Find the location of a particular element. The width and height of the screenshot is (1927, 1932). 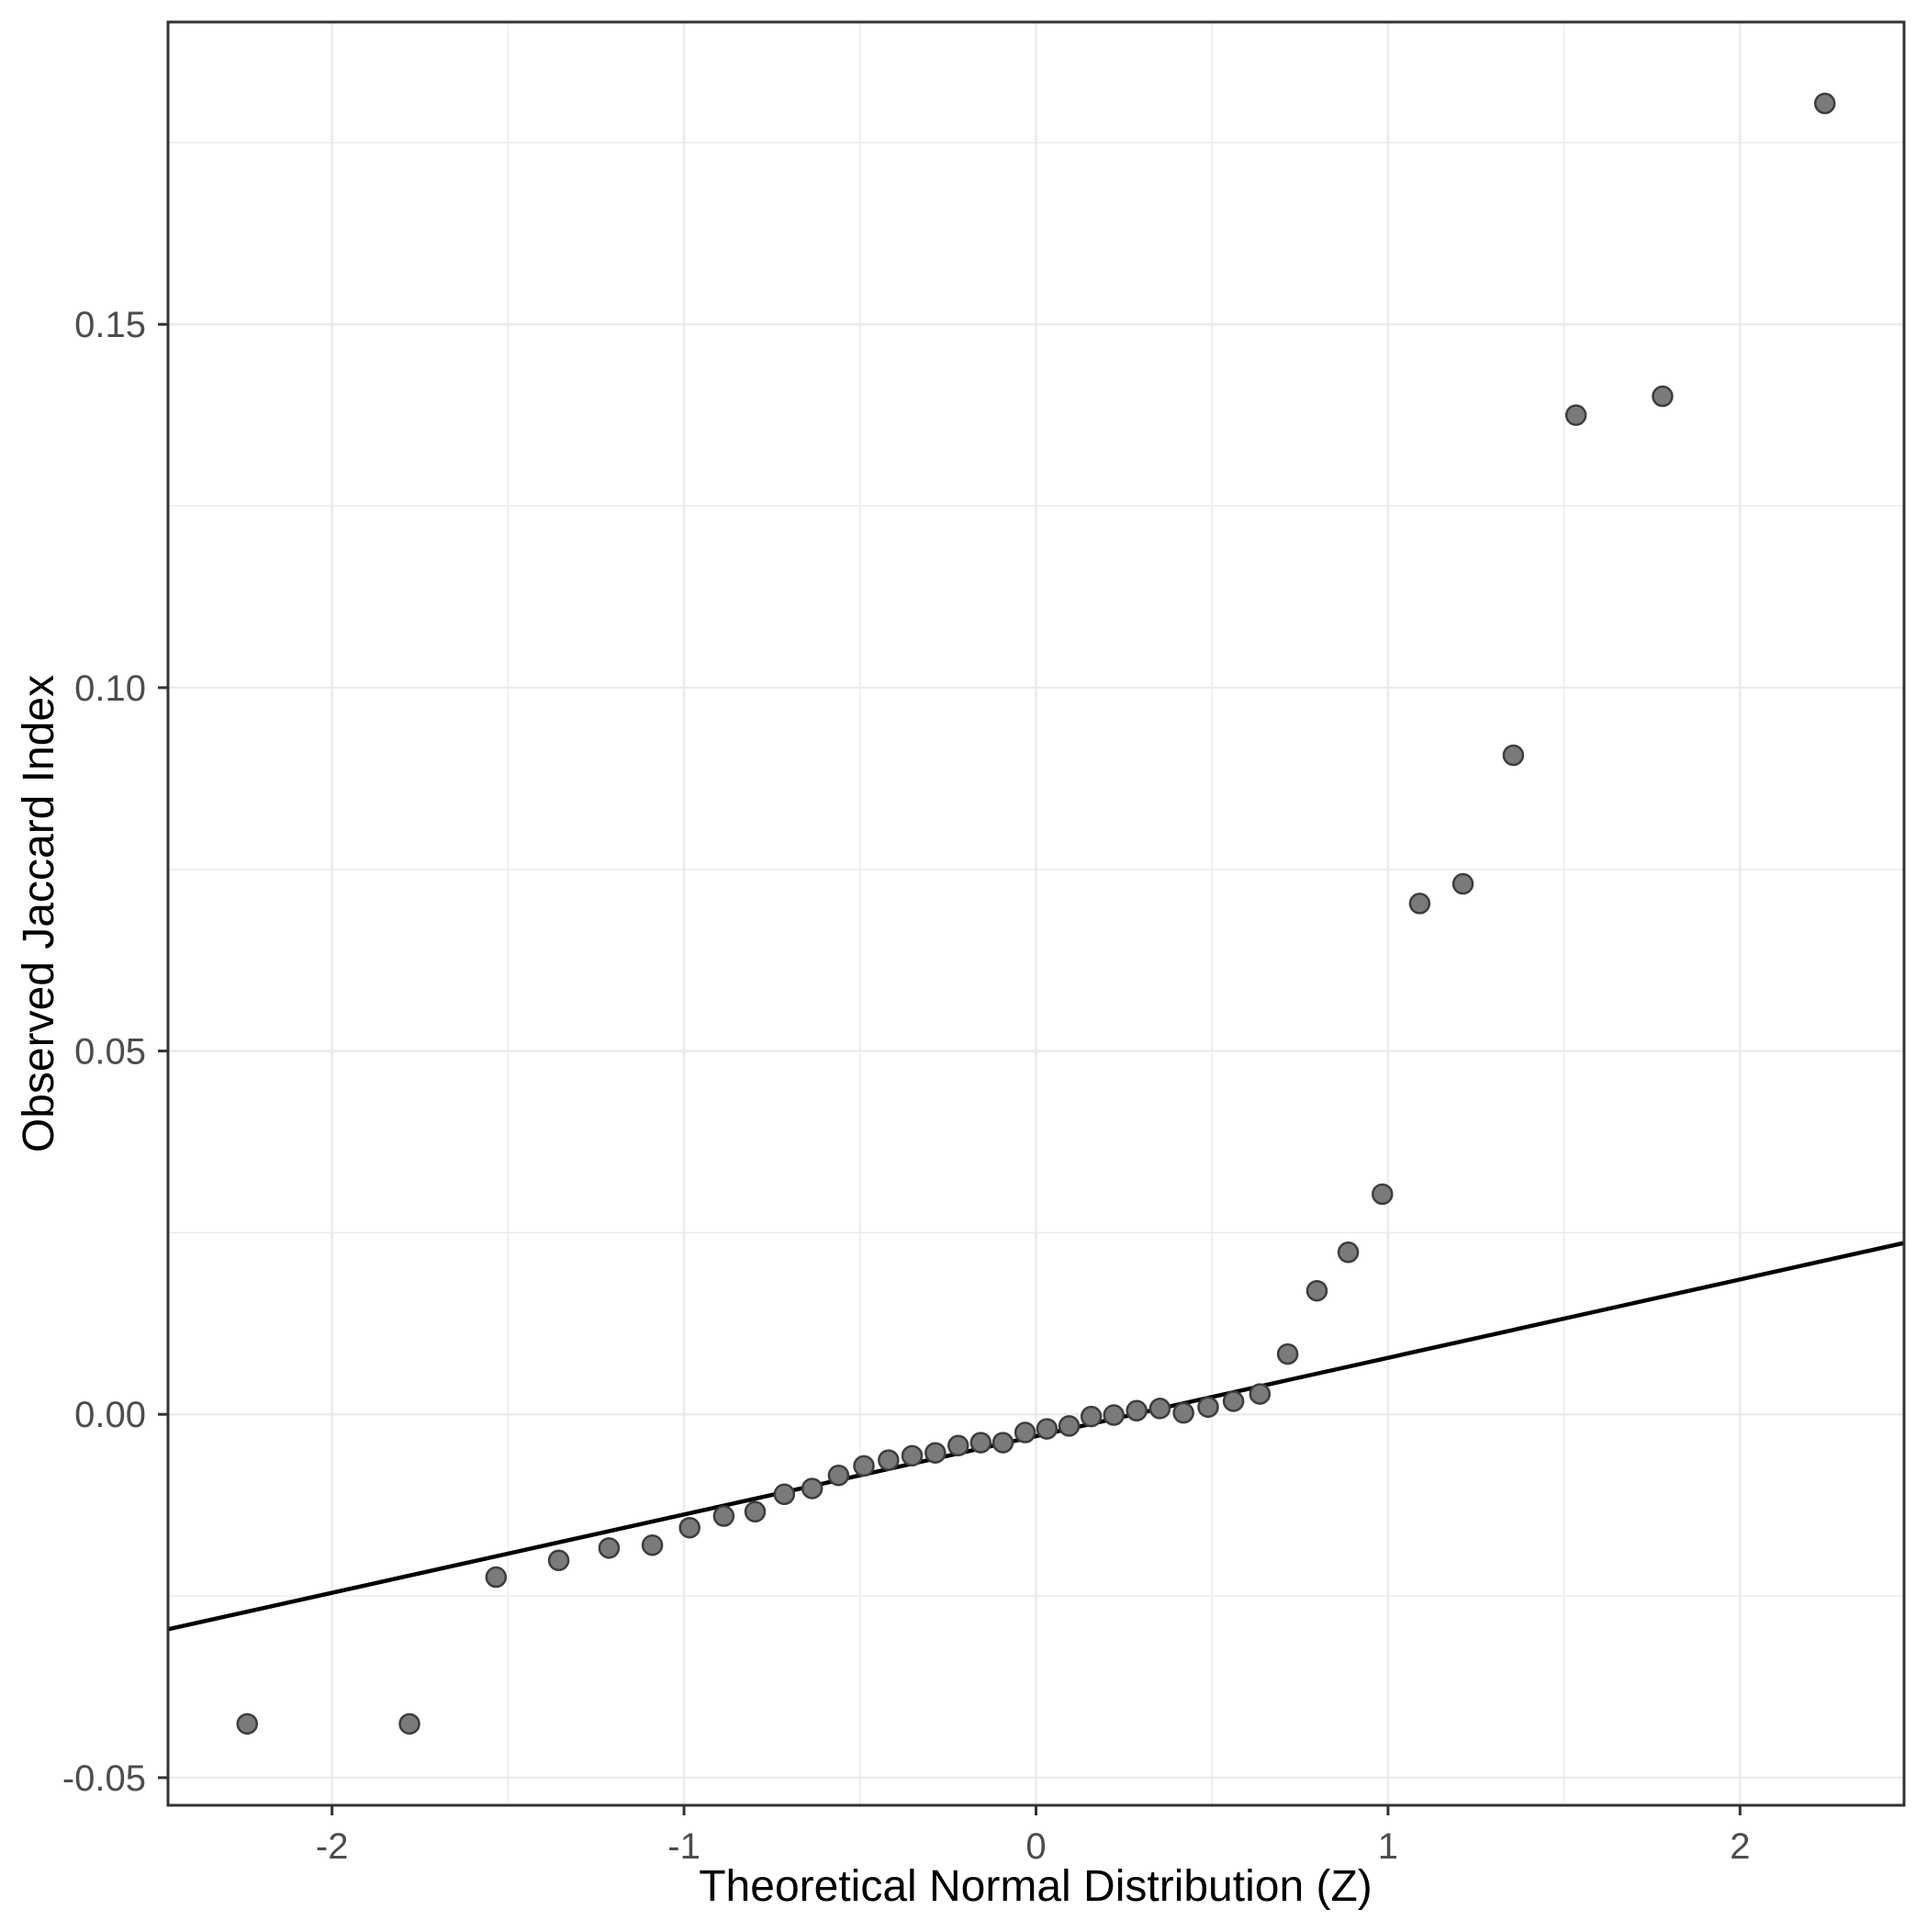

y-axis-tick-labels: -0.05 0.00 0.05 0.10 0.15 is located at coordinates (104, 1052).